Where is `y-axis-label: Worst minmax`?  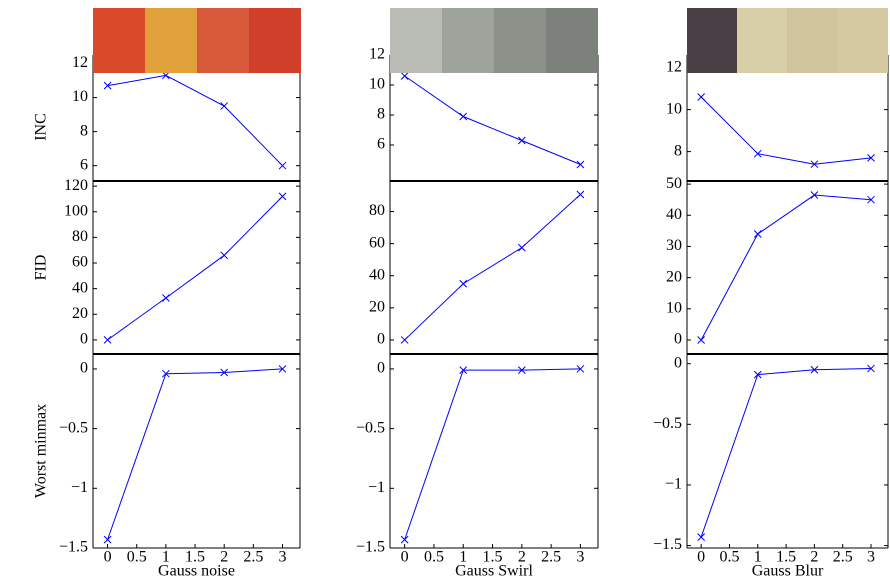 y-axis-label: Worst minmax is located at coordinates (41, 451).